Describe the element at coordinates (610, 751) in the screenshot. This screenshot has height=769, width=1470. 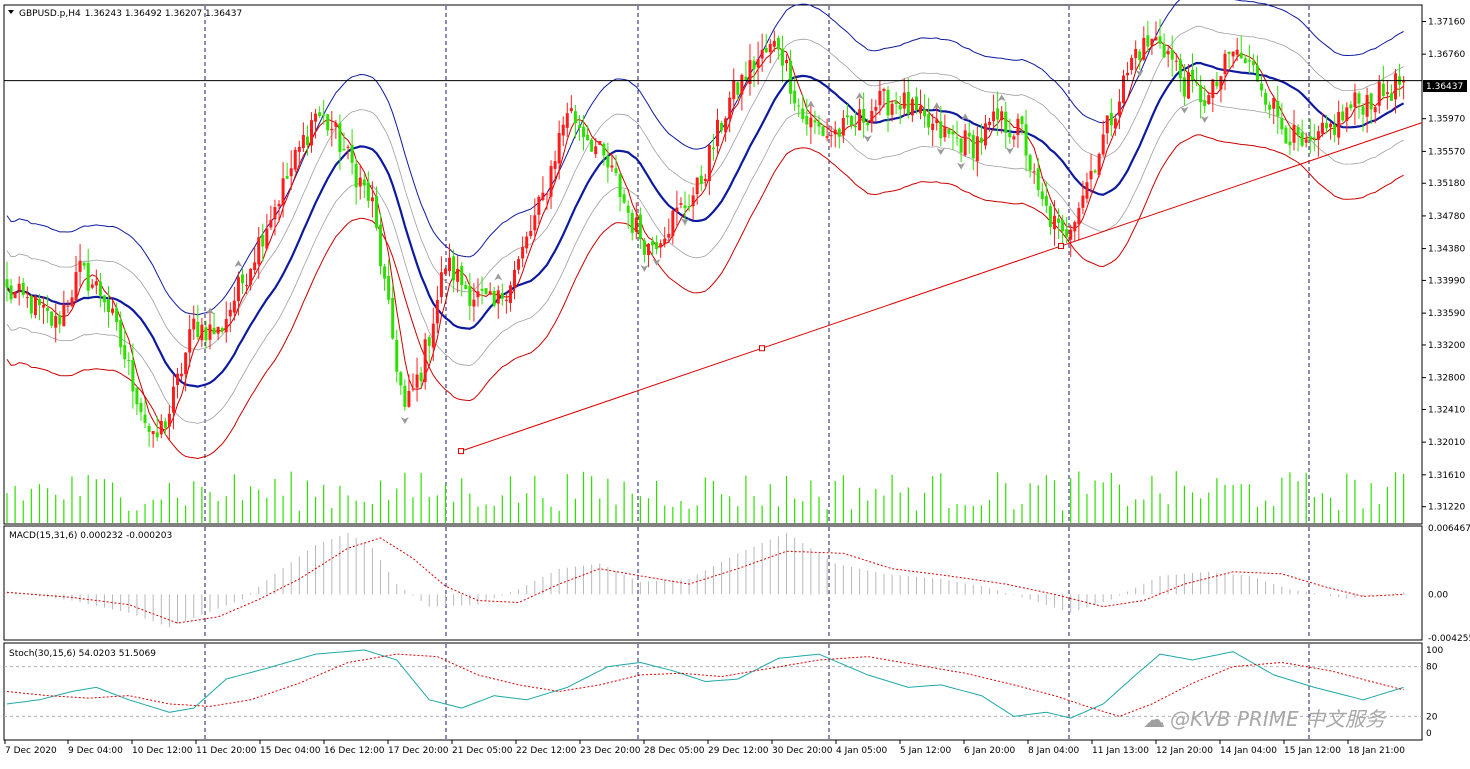
I see `time-tick-label: 23 Dec 20:00` at that location.